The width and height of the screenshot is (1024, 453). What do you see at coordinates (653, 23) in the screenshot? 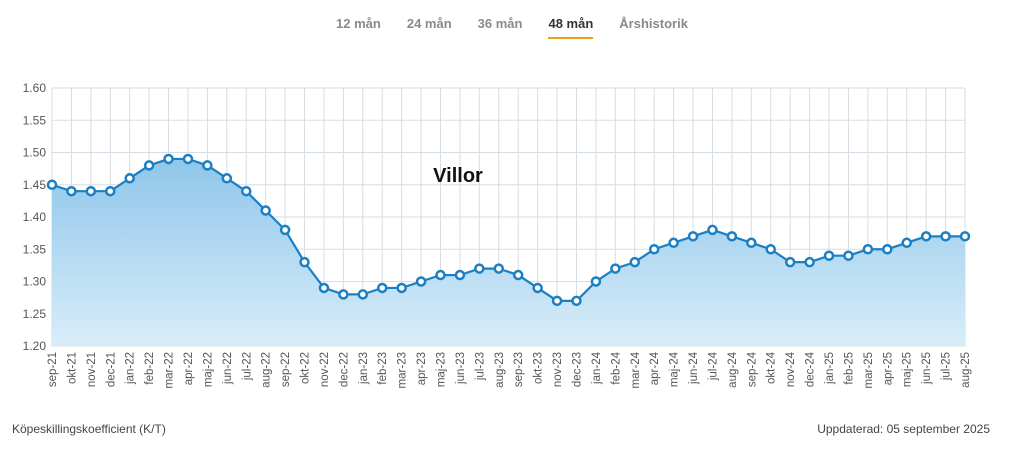
I see `tab-year-history: Årshistorik` at bounding box center [653, 23].